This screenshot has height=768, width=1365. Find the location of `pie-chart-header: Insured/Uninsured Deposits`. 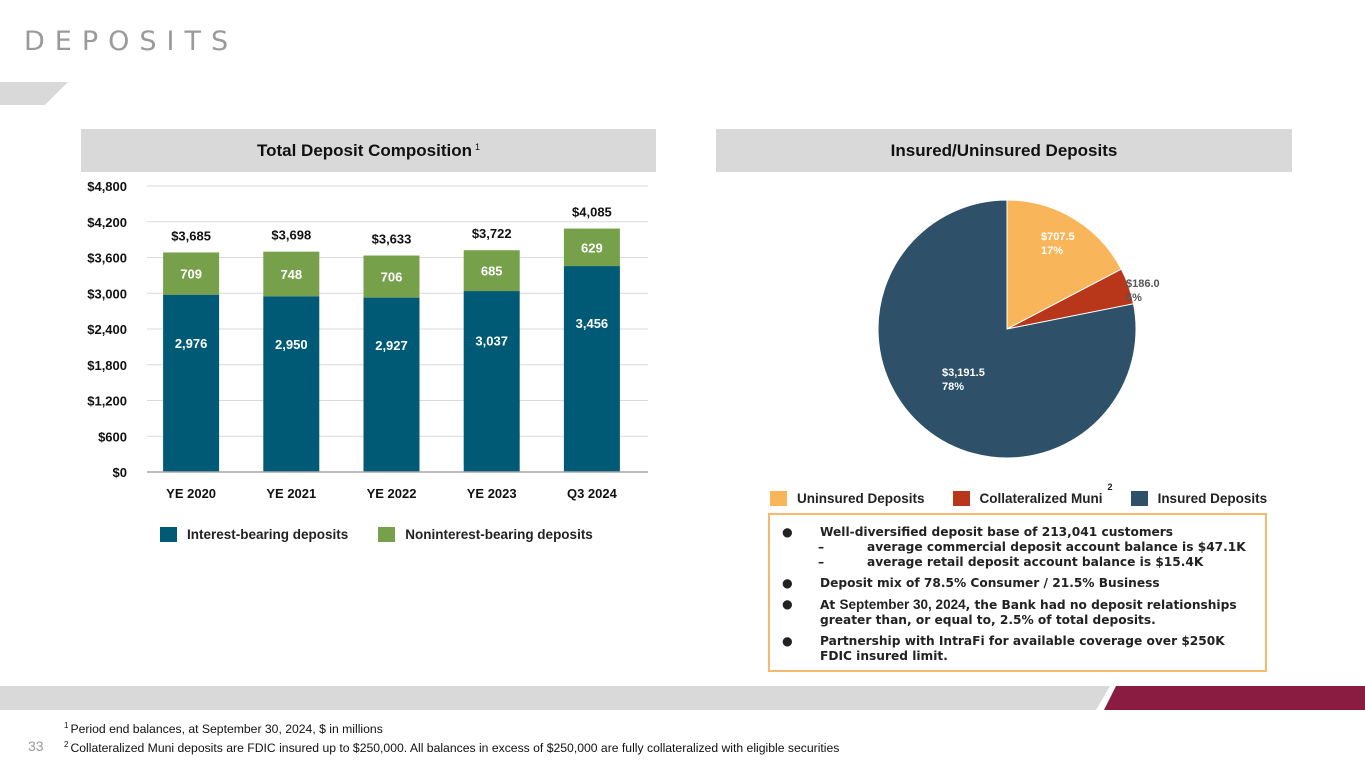

pie-chart-header: Insured/Uninsured Deposits is located at coordinates (1004, 150).